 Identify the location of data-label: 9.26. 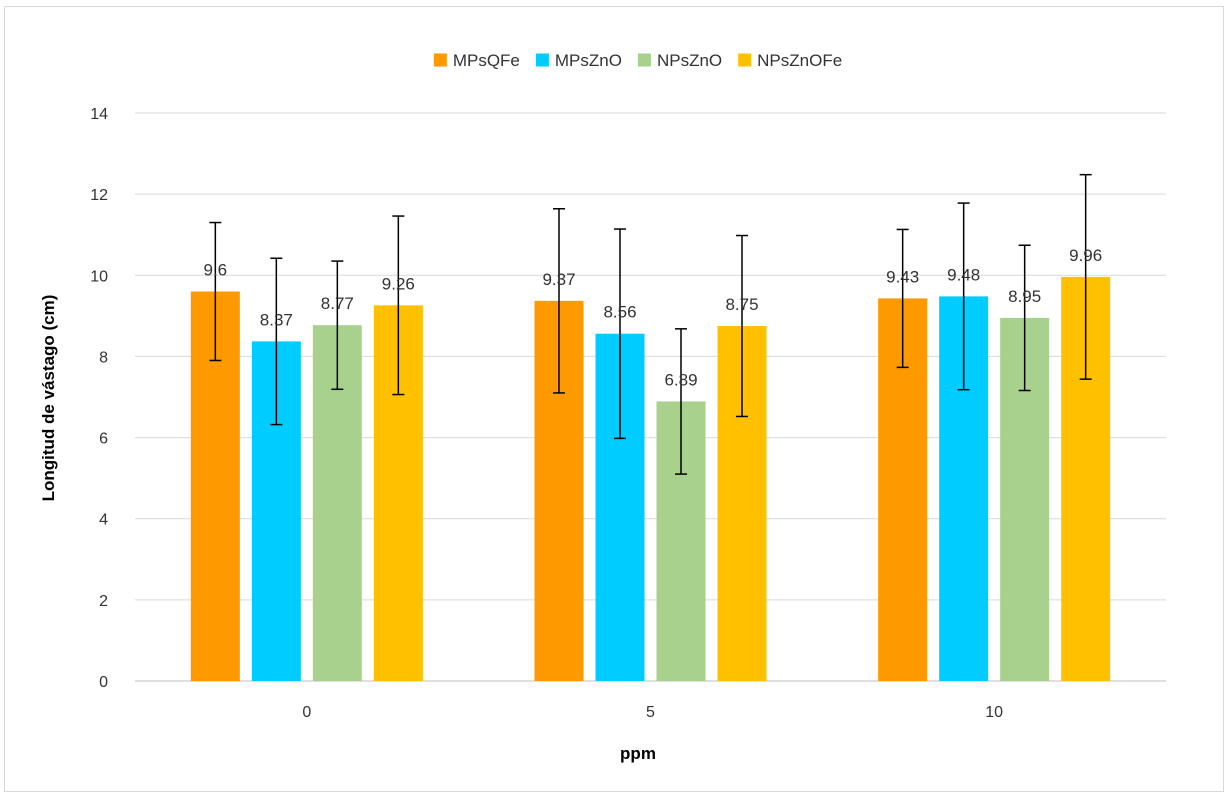
(398, 283).